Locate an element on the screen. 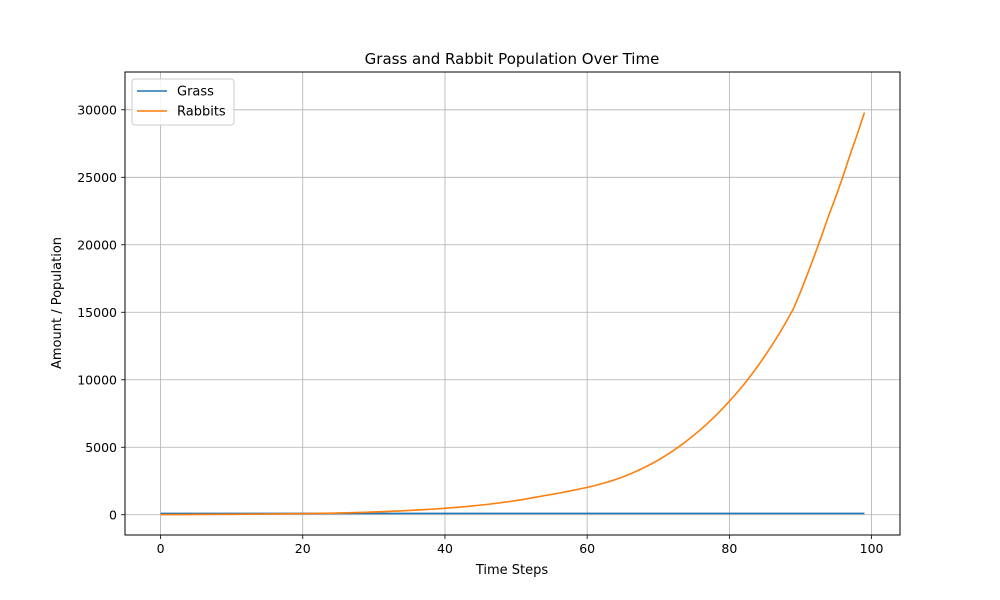 The height and width of the screenshot is (600, 1000). x-tick-label: 100 is located at coordinates (872, 548).